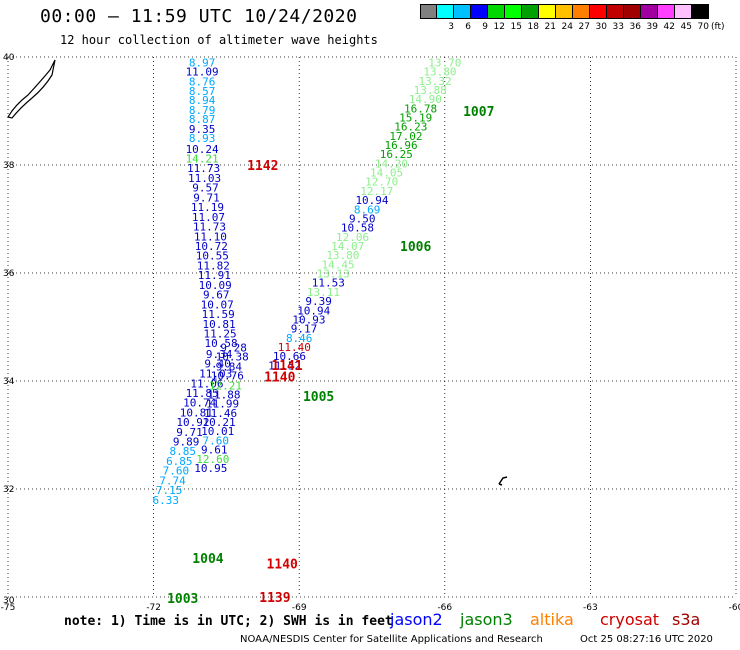 The height and width of the screenshot is (650, 740). What do you see at coordinates (165, 500) in the screenshot?
I see `wave-height-label: 6.33` at bounding box center [165, 500].